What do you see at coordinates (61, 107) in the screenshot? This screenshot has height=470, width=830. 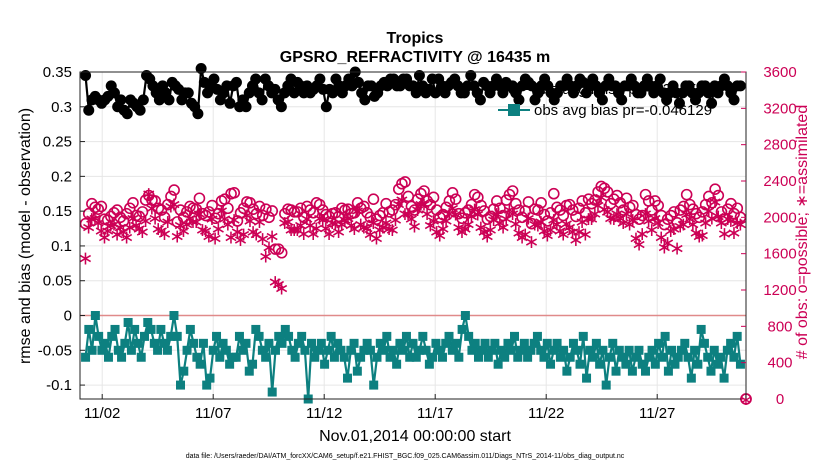 I see `left-tick-label: 0.3` at bounding box center [61, 107].